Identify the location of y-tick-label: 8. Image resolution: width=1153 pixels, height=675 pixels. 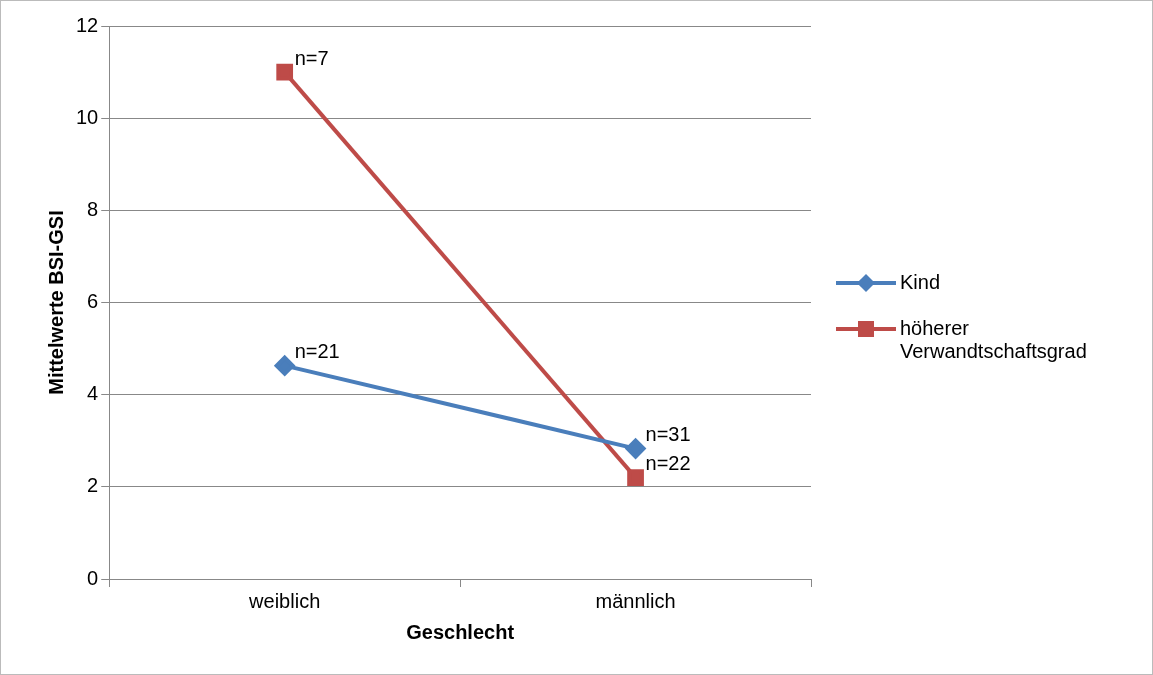
(93, 208).